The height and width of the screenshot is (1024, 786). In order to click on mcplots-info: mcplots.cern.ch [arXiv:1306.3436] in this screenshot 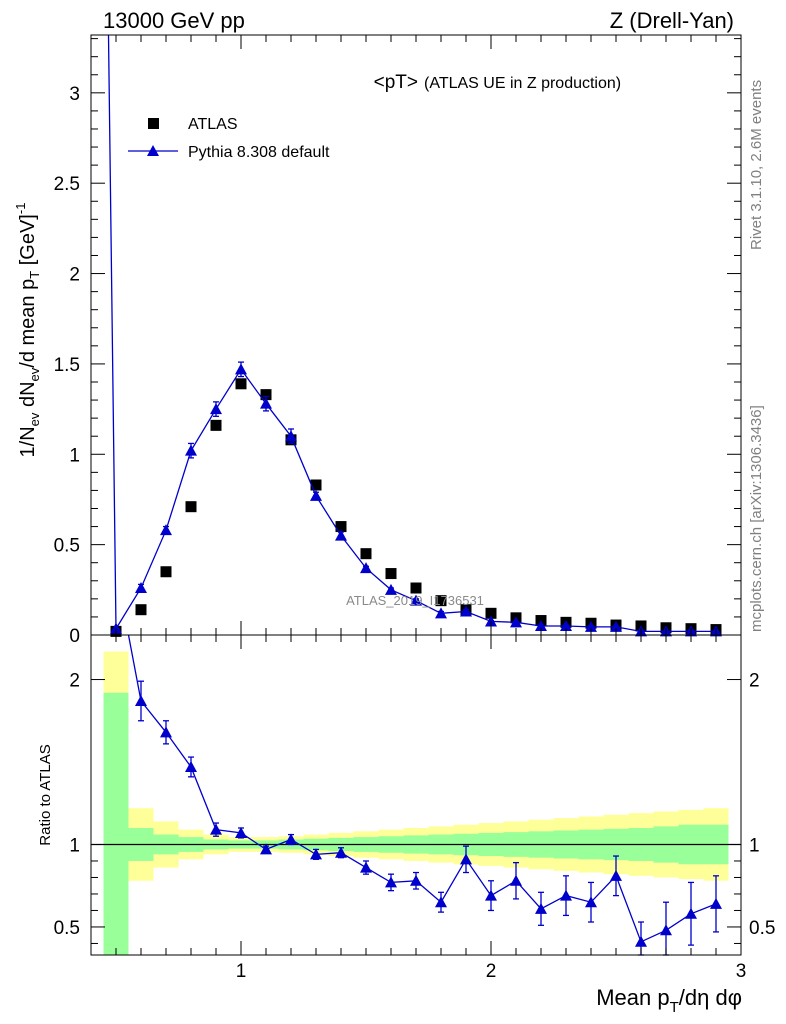, I will do `click(756, 518)`.